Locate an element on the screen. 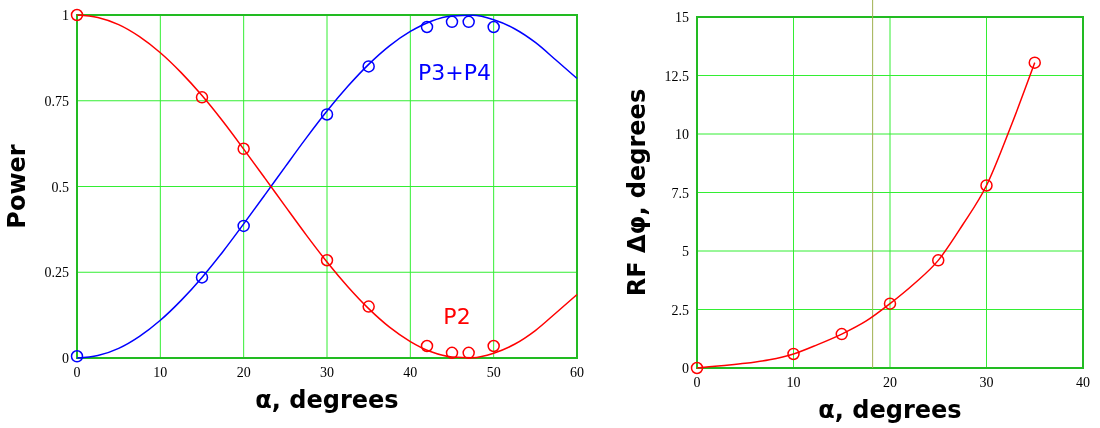 The width and height of the screenshot is (1100, 428). x-tick-label: 60 is located at coordinates (577, 372).